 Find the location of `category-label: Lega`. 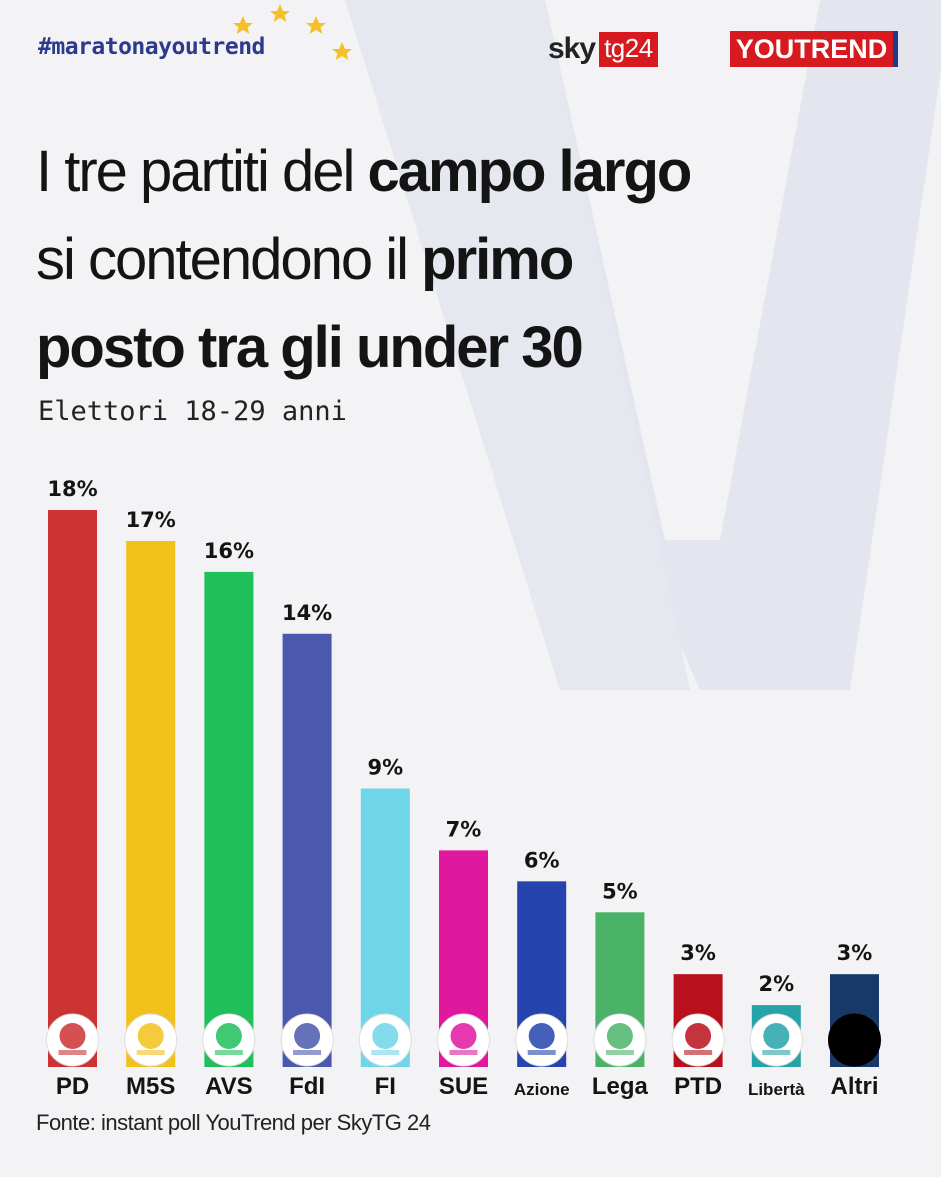

category-label: Lega is located at coordinates (620, 1086).